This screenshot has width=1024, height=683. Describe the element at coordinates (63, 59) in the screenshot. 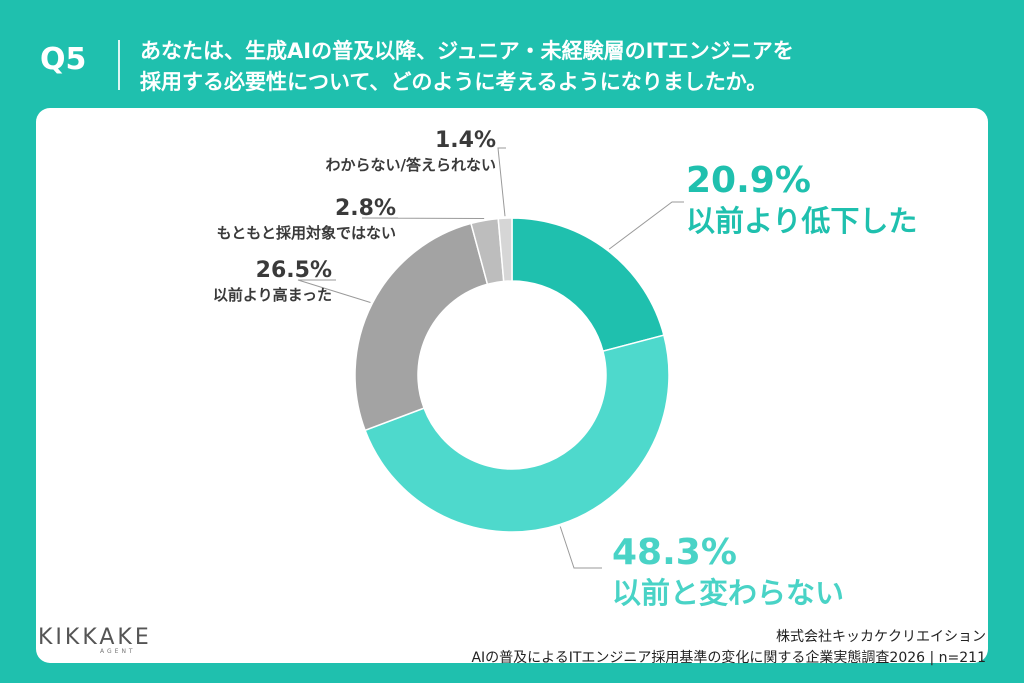

I see `question-number: Q5` at that location.